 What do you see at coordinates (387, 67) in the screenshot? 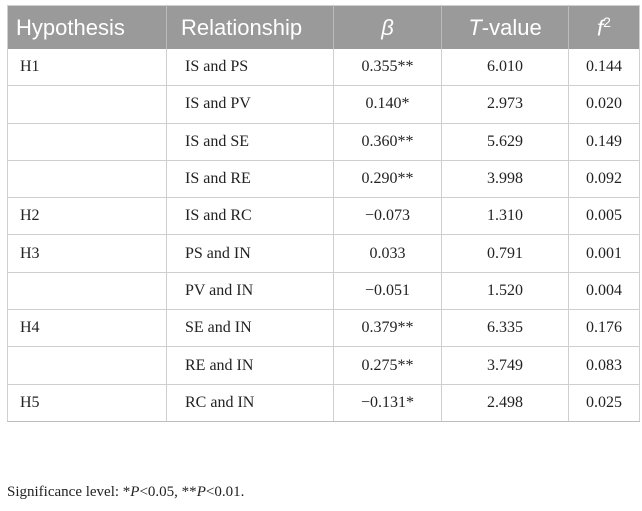
I see `cell-beta: 0.355**` at bounding box center [387, 67].